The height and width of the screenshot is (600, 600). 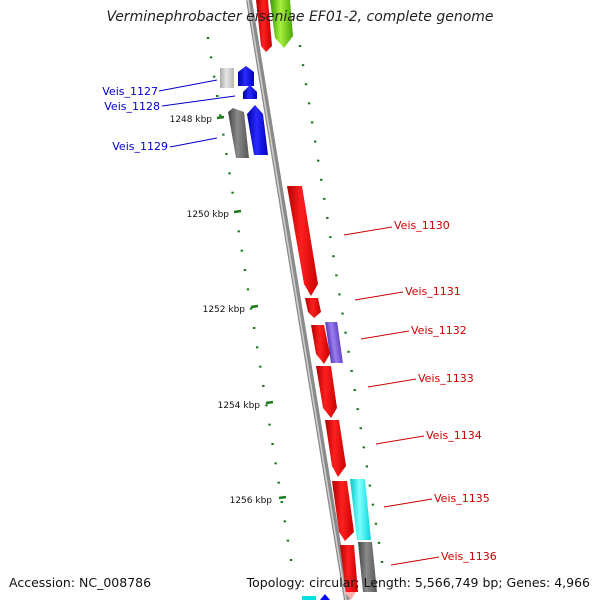 What do you see at coordinates (422, 225) in the screenshot?
I see `gene-label-veis-1130: Veis_1130` at bounding box center [422, 225].